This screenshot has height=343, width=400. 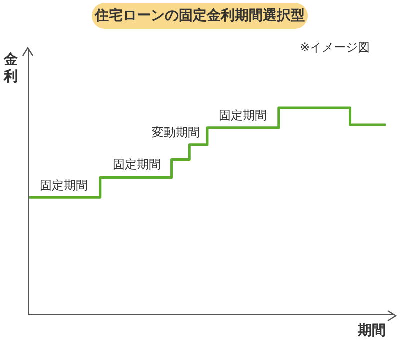 I want to click on text: ※イメージ図, so click(x=335, y=48).